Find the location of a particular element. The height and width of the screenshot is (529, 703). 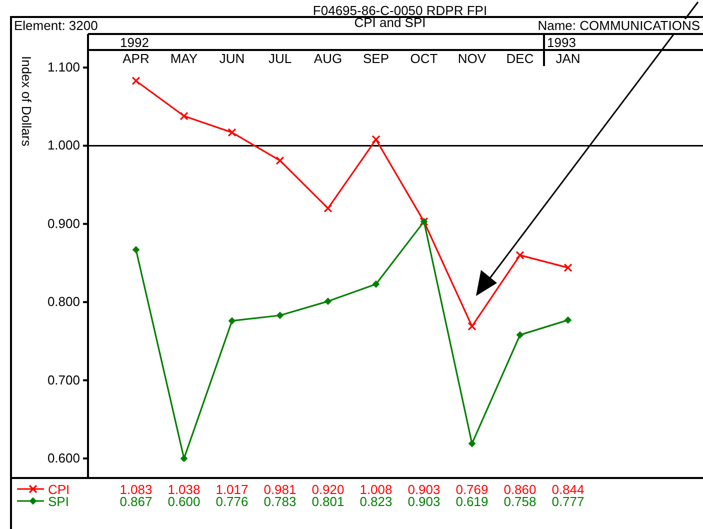

x-tick-label: NOV is located at coordinates (472, 58).